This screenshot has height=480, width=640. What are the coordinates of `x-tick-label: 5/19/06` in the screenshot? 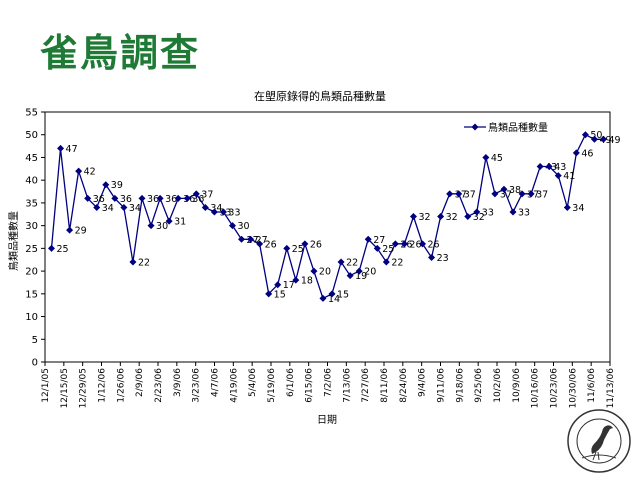 It's located at (272, 385).